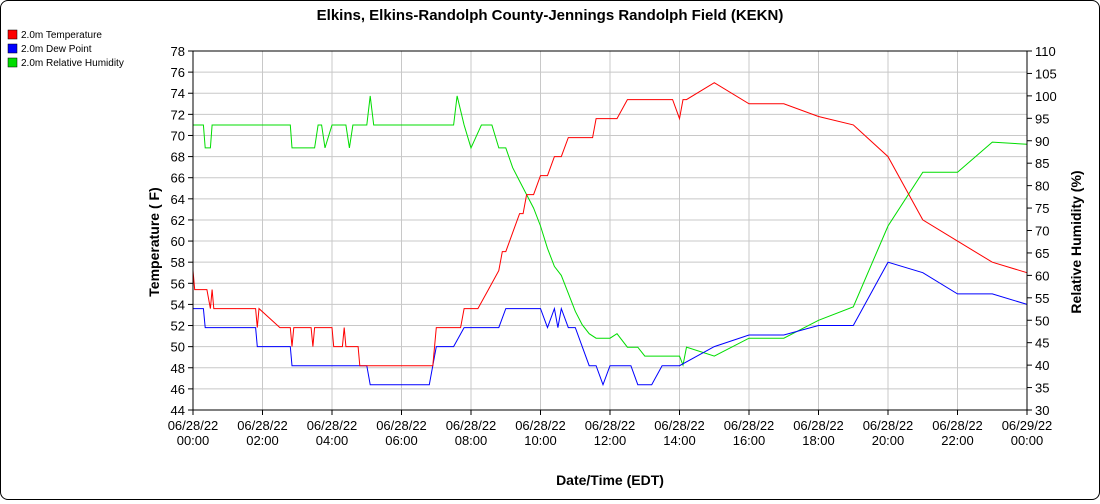 Image resolution: width=1100 pixels, height=504 pixels. What do you see at coordinates (154, 241) in the screenshot?
I see `y-axis-left-title: Temperature ( F)` at bounding box center [154, 241].